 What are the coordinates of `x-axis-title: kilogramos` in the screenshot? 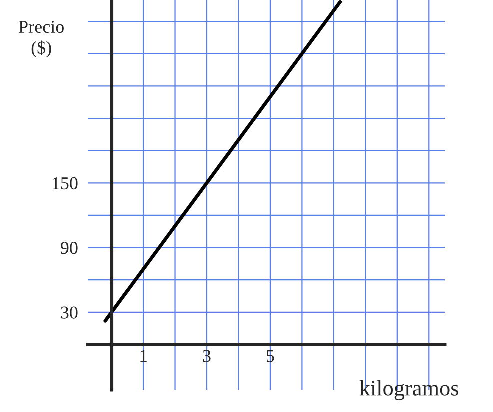 It's located at (409, 390).